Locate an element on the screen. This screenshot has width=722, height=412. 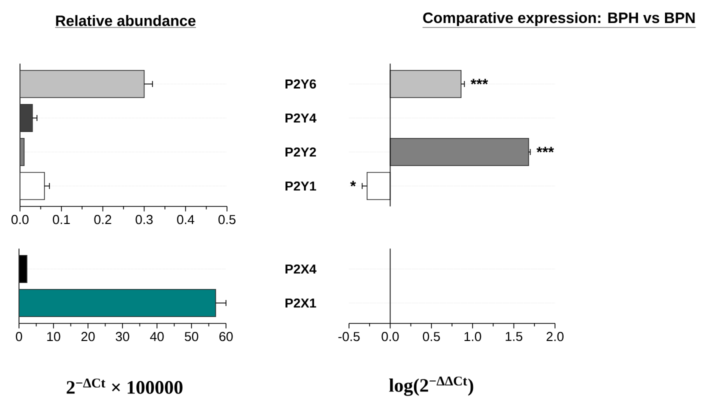
y-tick-label: P2Y4 is located at coordinates (301, 118).